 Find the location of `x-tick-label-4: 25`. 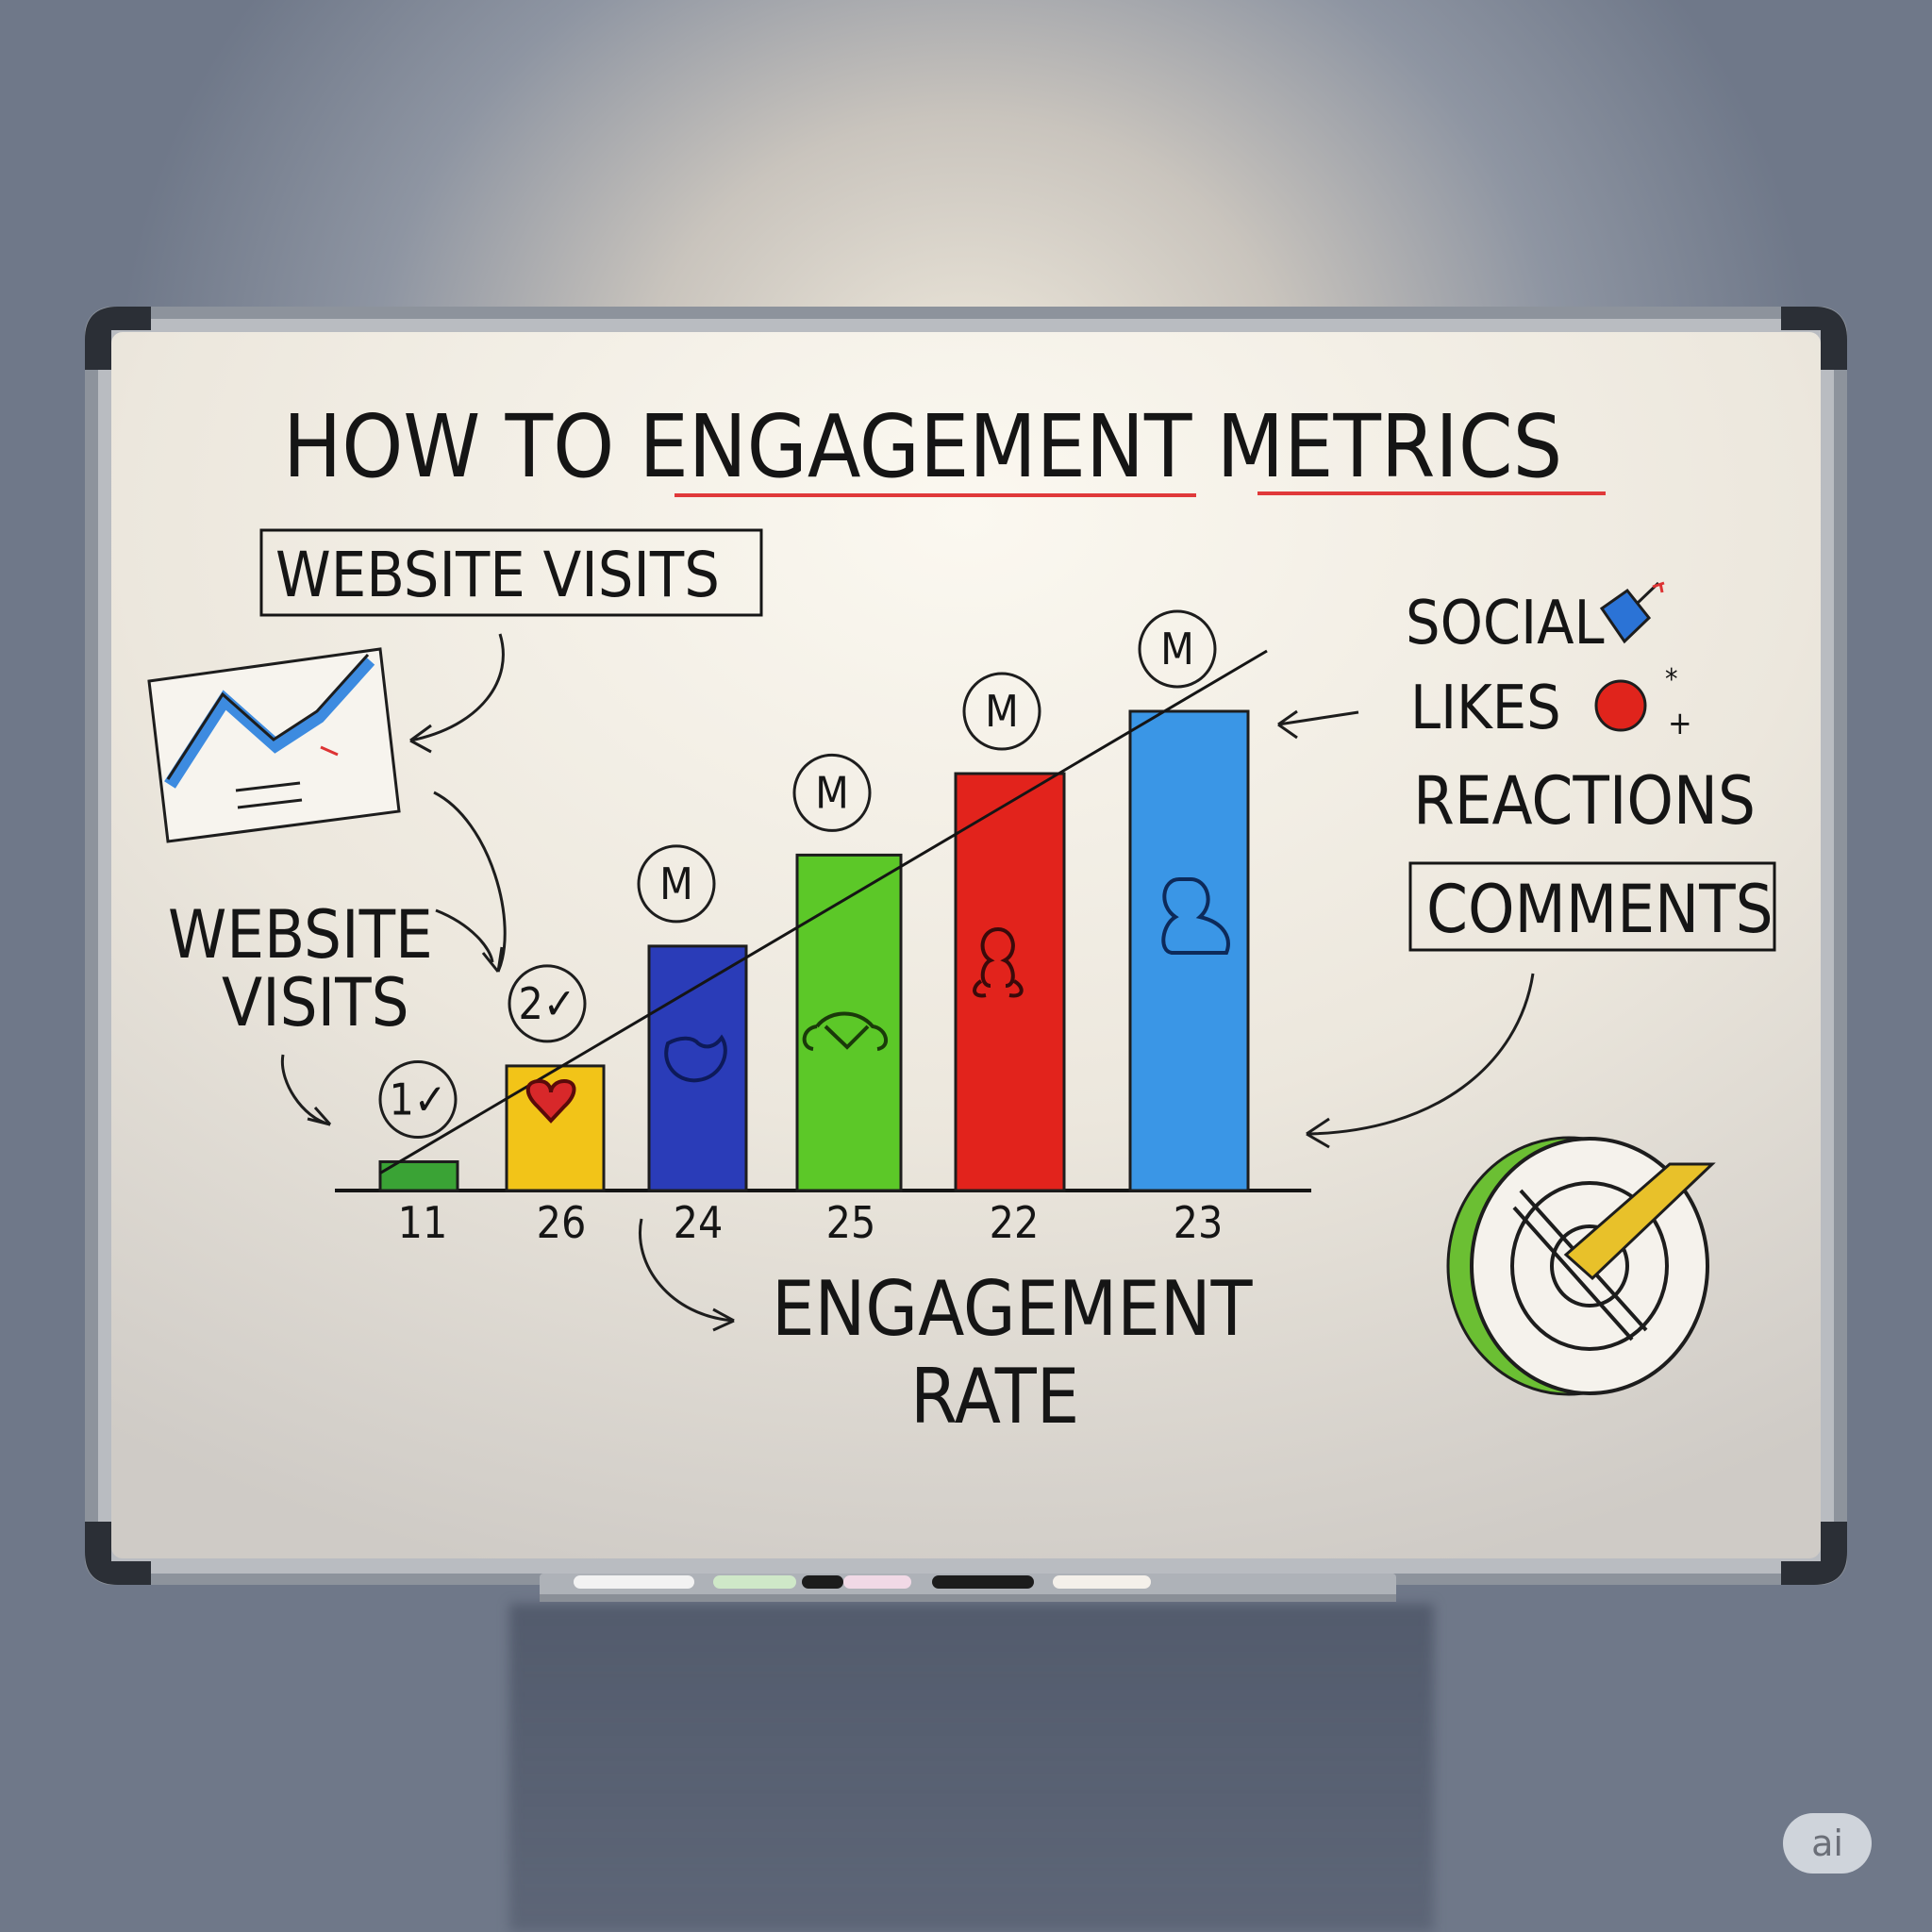

x-tick-label-4: 25 is located at coordinates (851, 1223).